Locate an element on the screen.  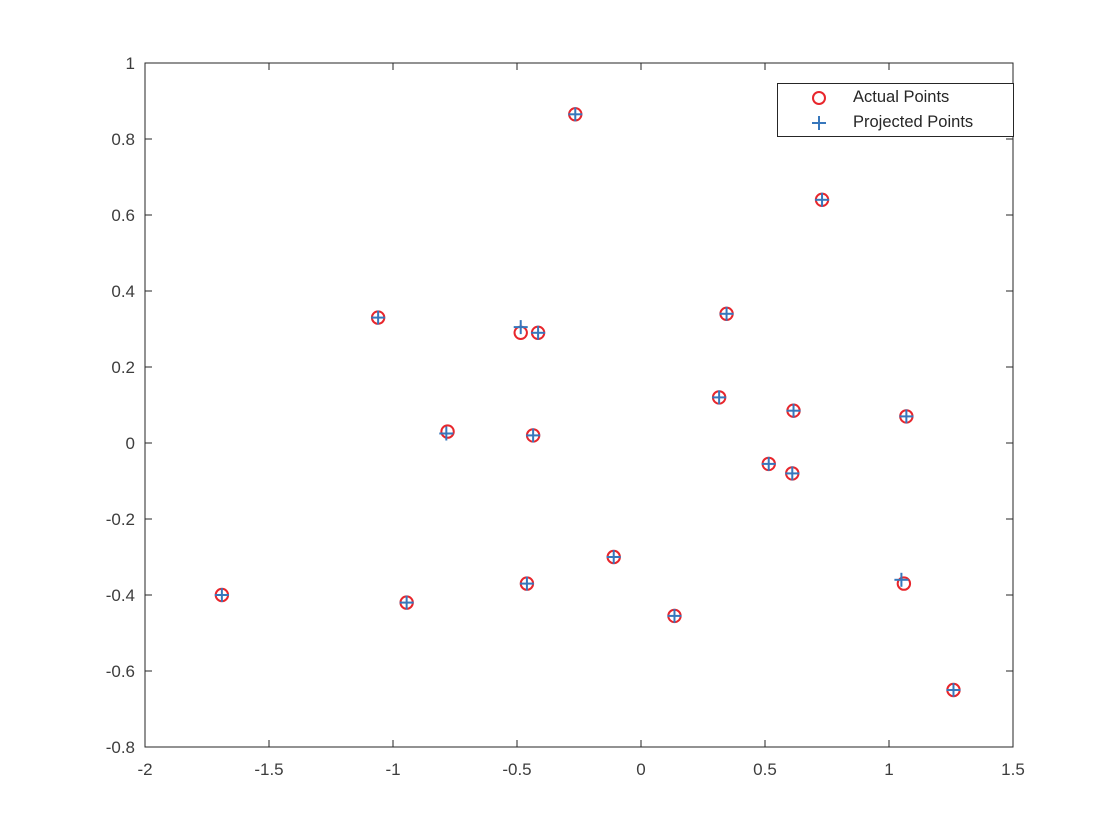
legend-box: Actual Points Projected Points is located at coordinates (895, 110).